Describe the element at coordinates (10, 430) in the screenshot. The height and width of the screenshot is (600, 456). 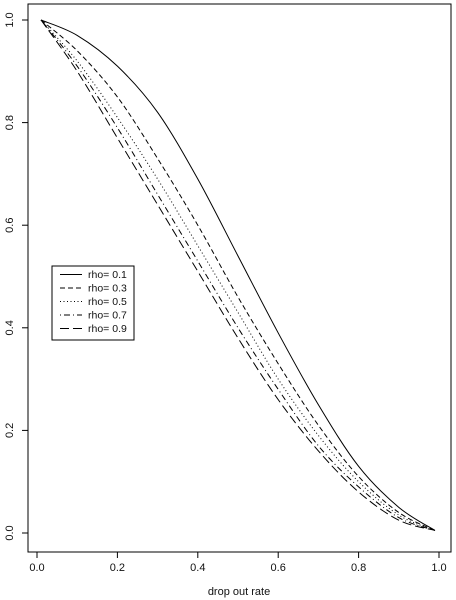
I see `y-tick-label: 0.2` at that location.